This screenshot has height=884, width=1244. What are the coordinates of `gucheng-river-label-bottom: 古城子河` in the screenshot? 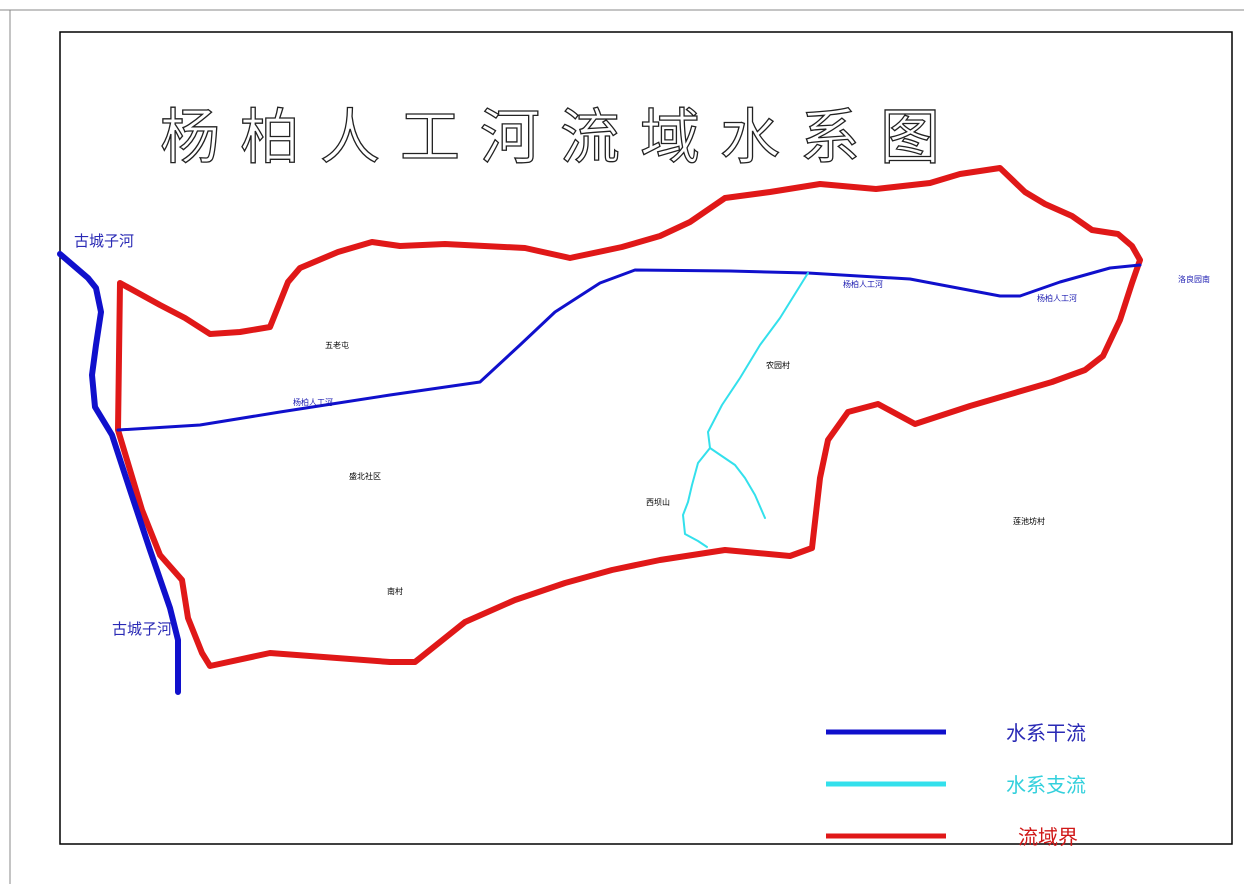 It's located at (142, 629).